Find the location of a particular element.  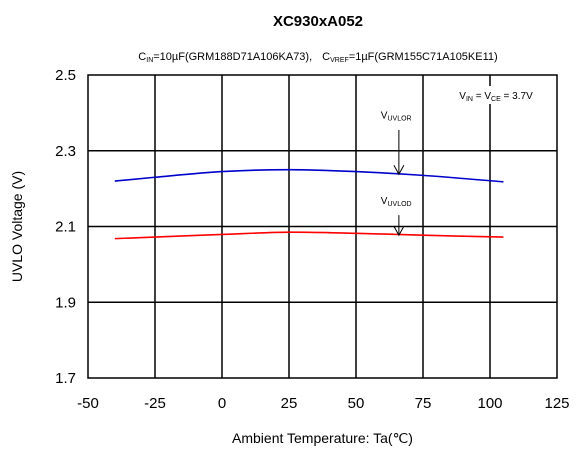

annotation-label: VUVLOD is located at coordinates (396, 202).